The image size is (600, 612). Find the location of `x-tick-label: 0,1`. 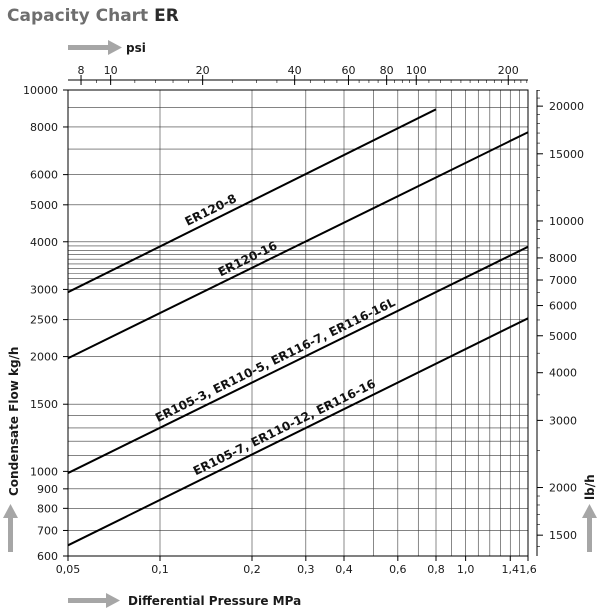

x-tick-label: 0,1 is located at coordinates (160, 569).